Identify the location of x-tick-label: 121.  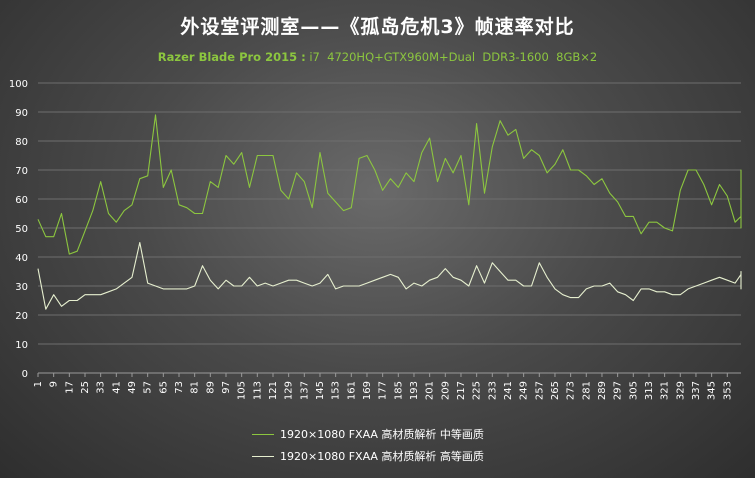
(273, 390).